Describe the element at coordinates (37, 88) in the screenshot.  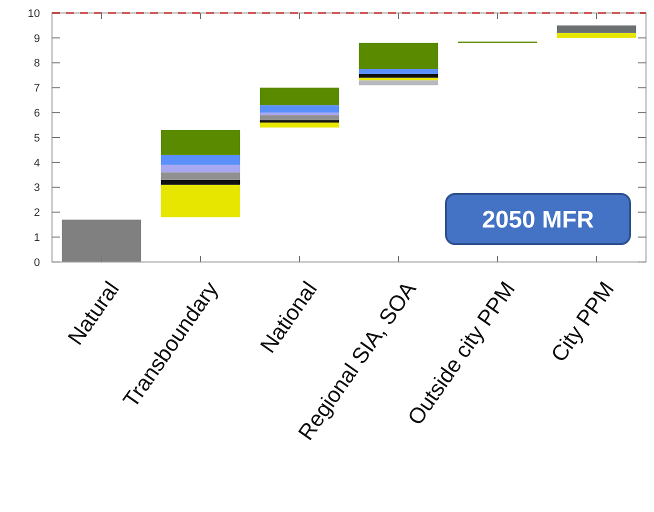
I see `y-tick-label: 7` at that location.